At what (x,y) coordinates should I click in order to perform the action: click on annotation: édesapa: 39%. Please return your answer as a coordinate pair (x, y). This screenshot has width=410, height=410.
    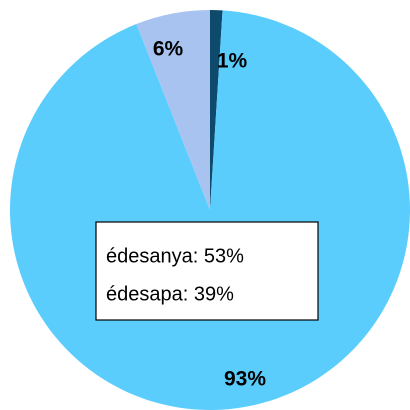
    Looking at the image, I should click on (170, 294).